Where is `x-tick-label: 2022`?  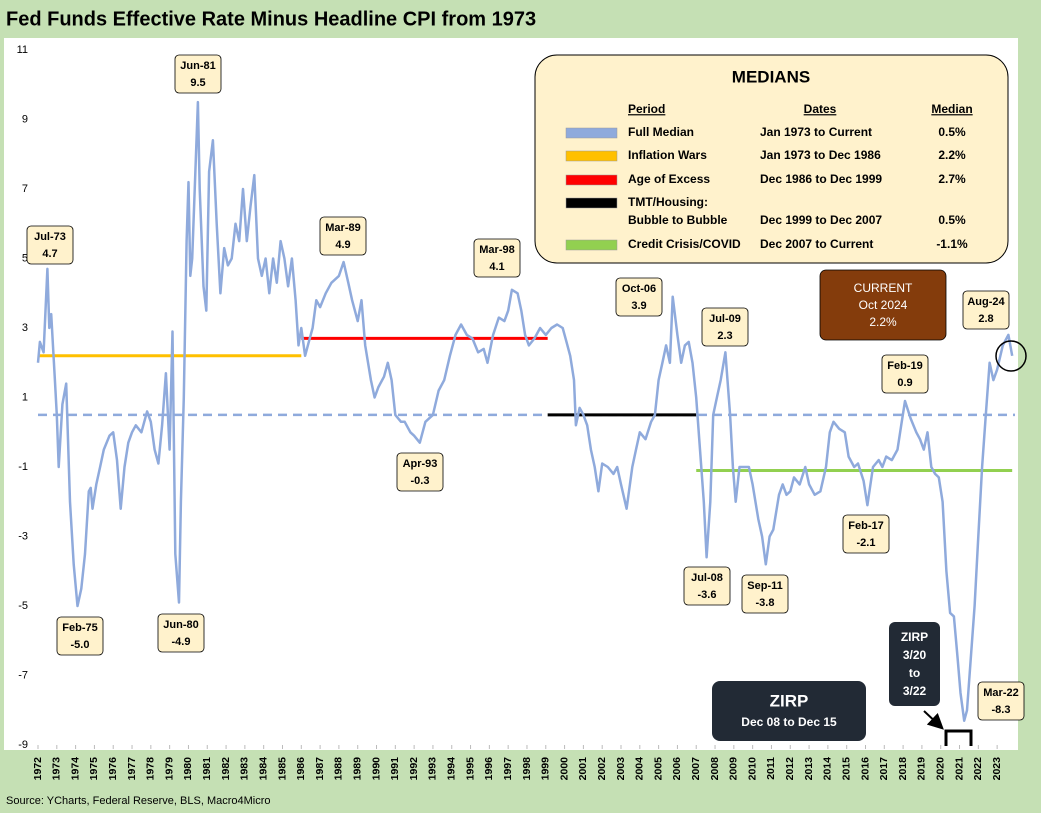 x-tick-label: 2022 is located at coordinates (978, 769).